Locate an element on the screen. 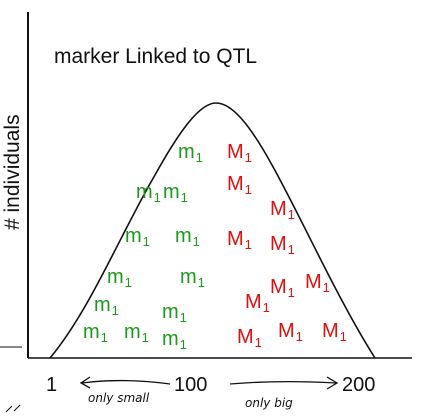 Image resolution: width=422 pixels, height=418 pixels. x-tick-200: 200 is located at coordinates (358, 385).